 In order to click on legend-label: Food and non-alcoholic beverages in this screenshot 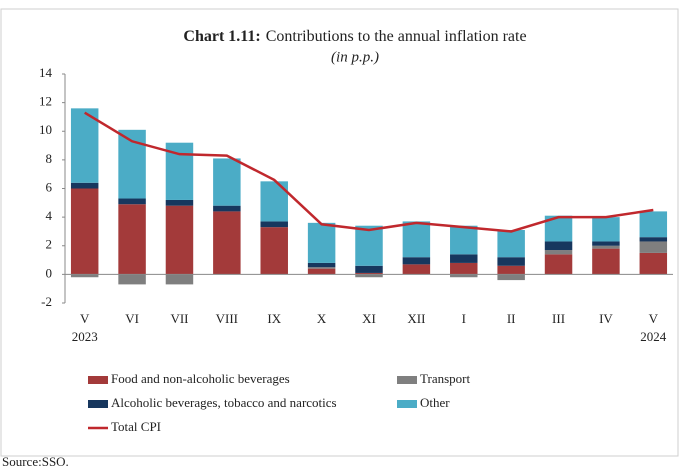, I will do `click(200, 378)`.